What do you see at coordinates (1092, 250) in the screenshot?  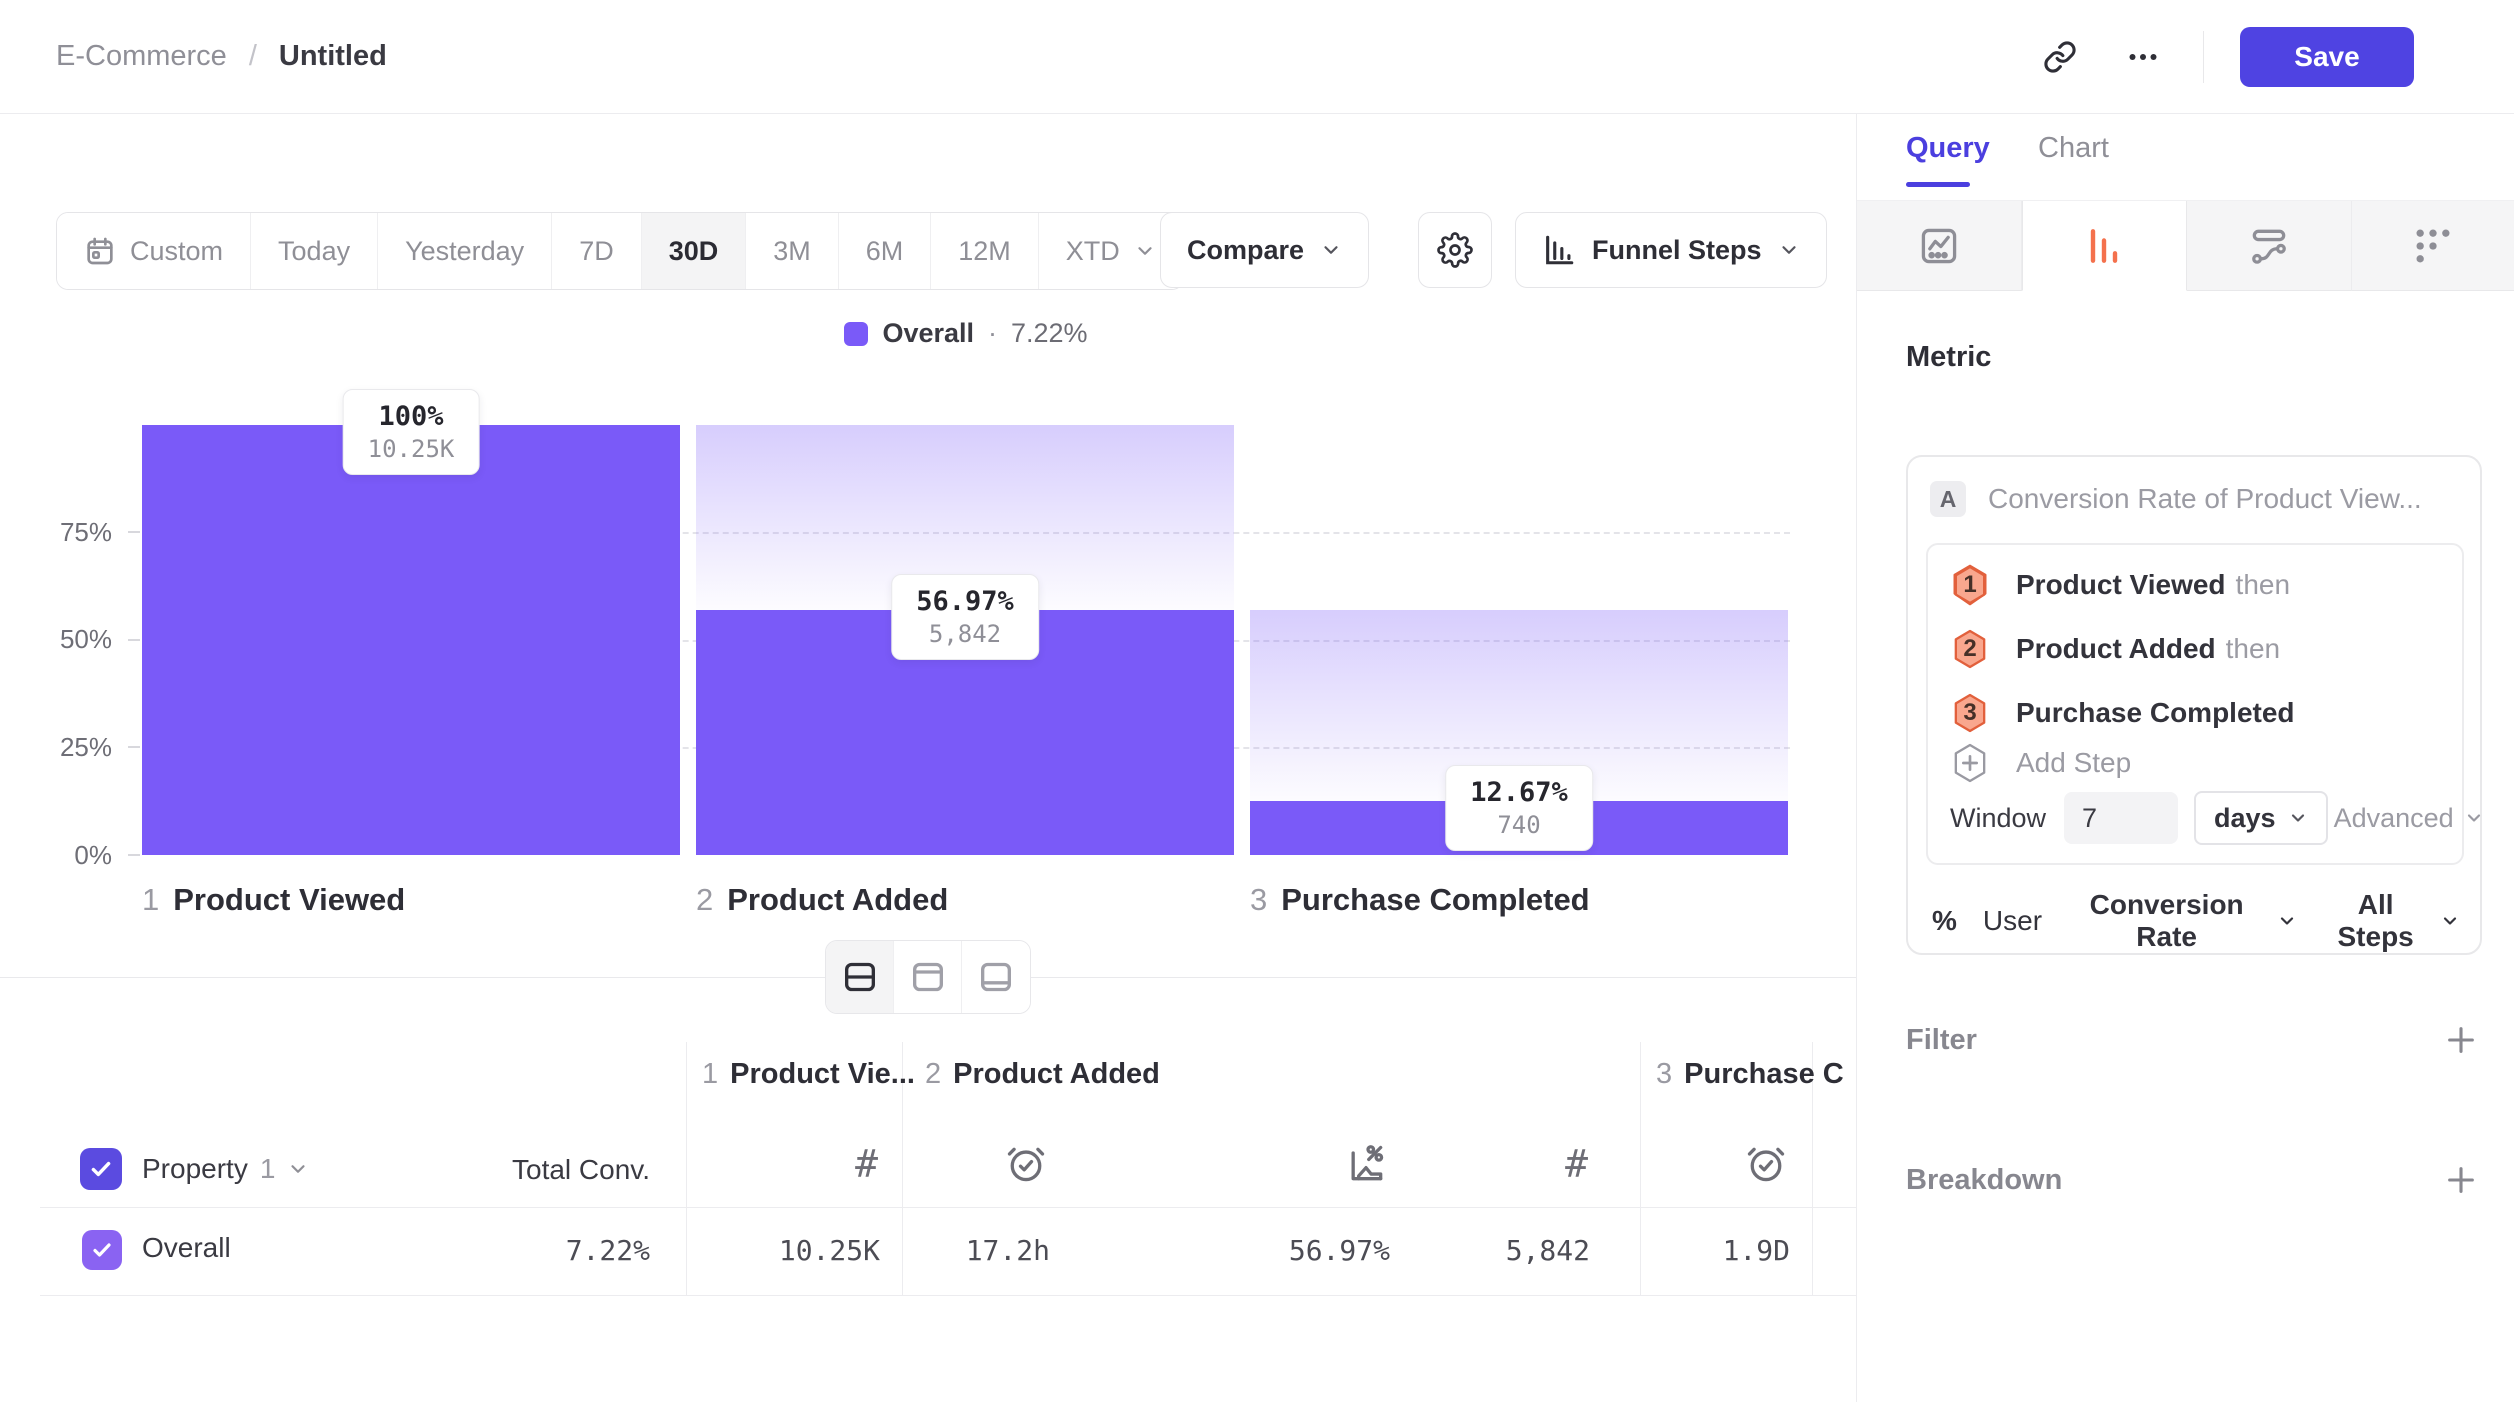 I see `date-range-label: XTD` at bounding box center [1092, 250].